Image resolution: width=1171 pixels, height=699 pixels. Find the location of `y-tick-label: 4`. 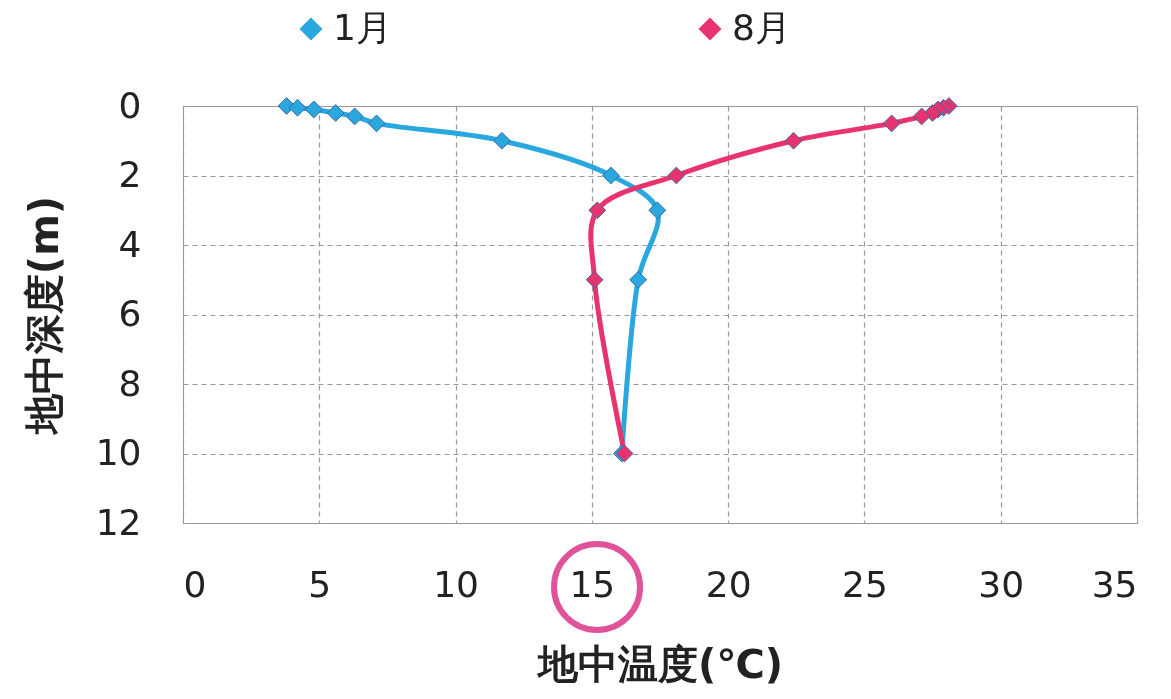

y-tick-label: 4 is located at coordinates (130, 244).